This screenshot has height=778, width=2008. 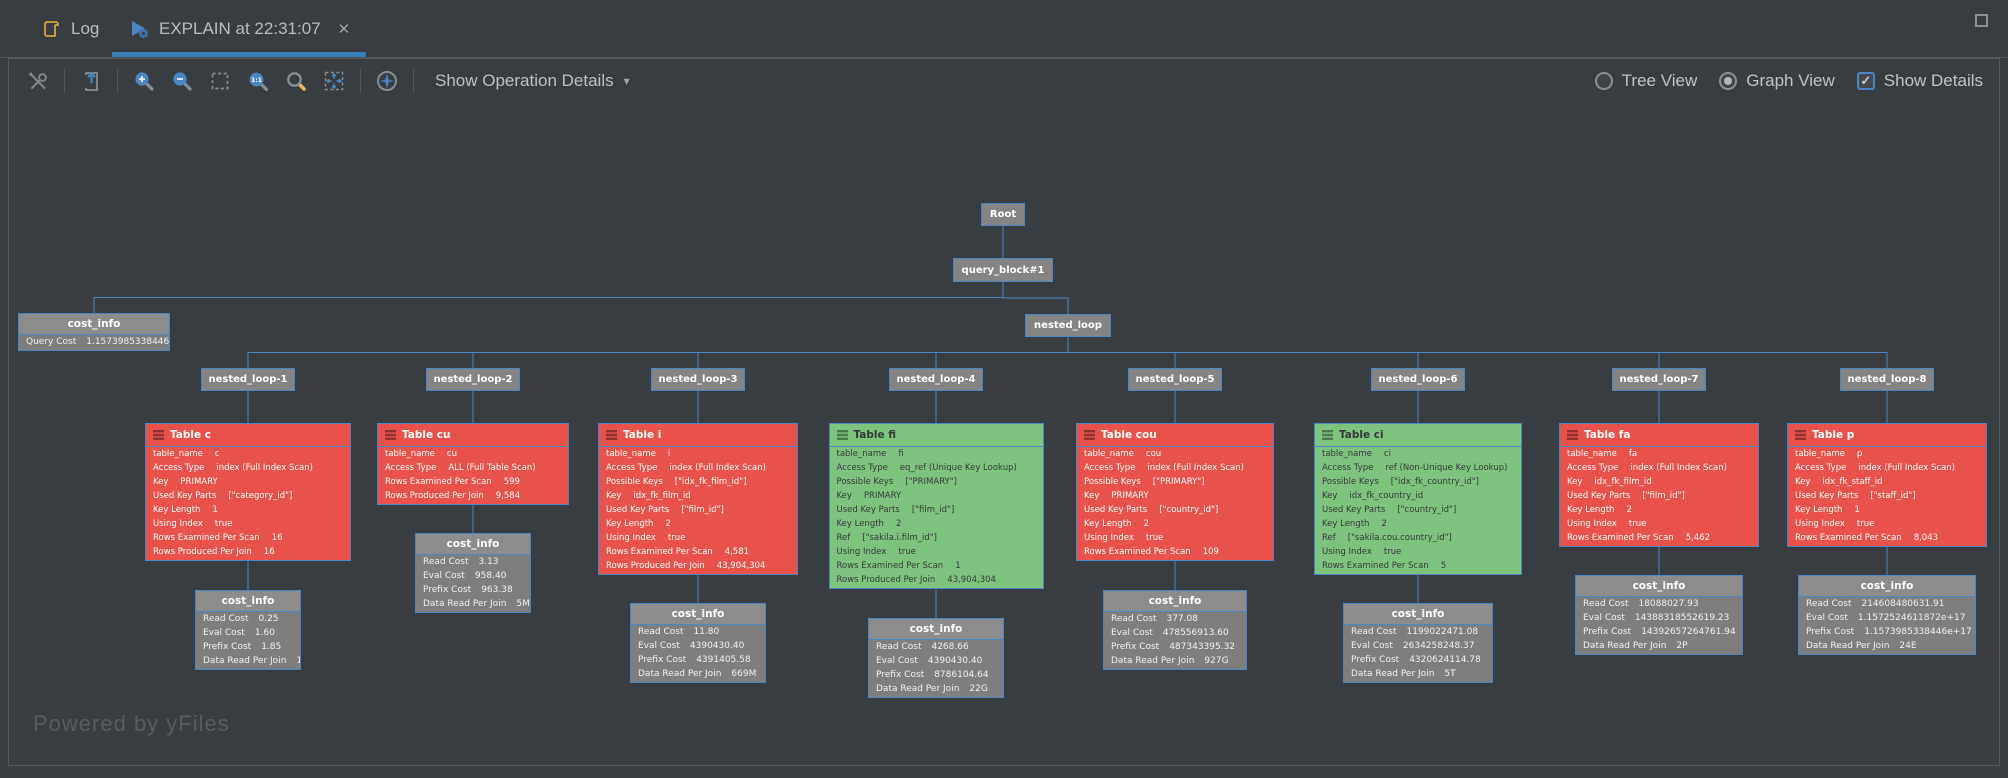 I want to click on cost-row: Read Cost 1199022471.08, so click(x=1418, y=632).